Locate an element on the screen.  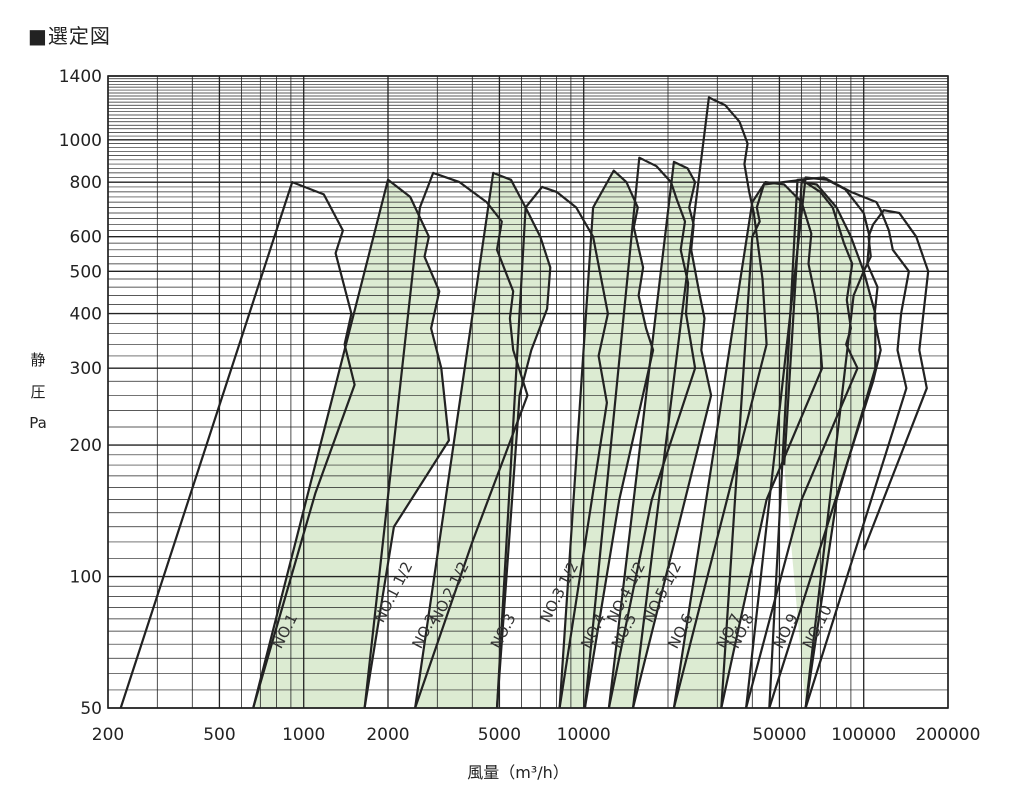
y-axis-label: 静圧 Pa is located at coordinates (38, 391).